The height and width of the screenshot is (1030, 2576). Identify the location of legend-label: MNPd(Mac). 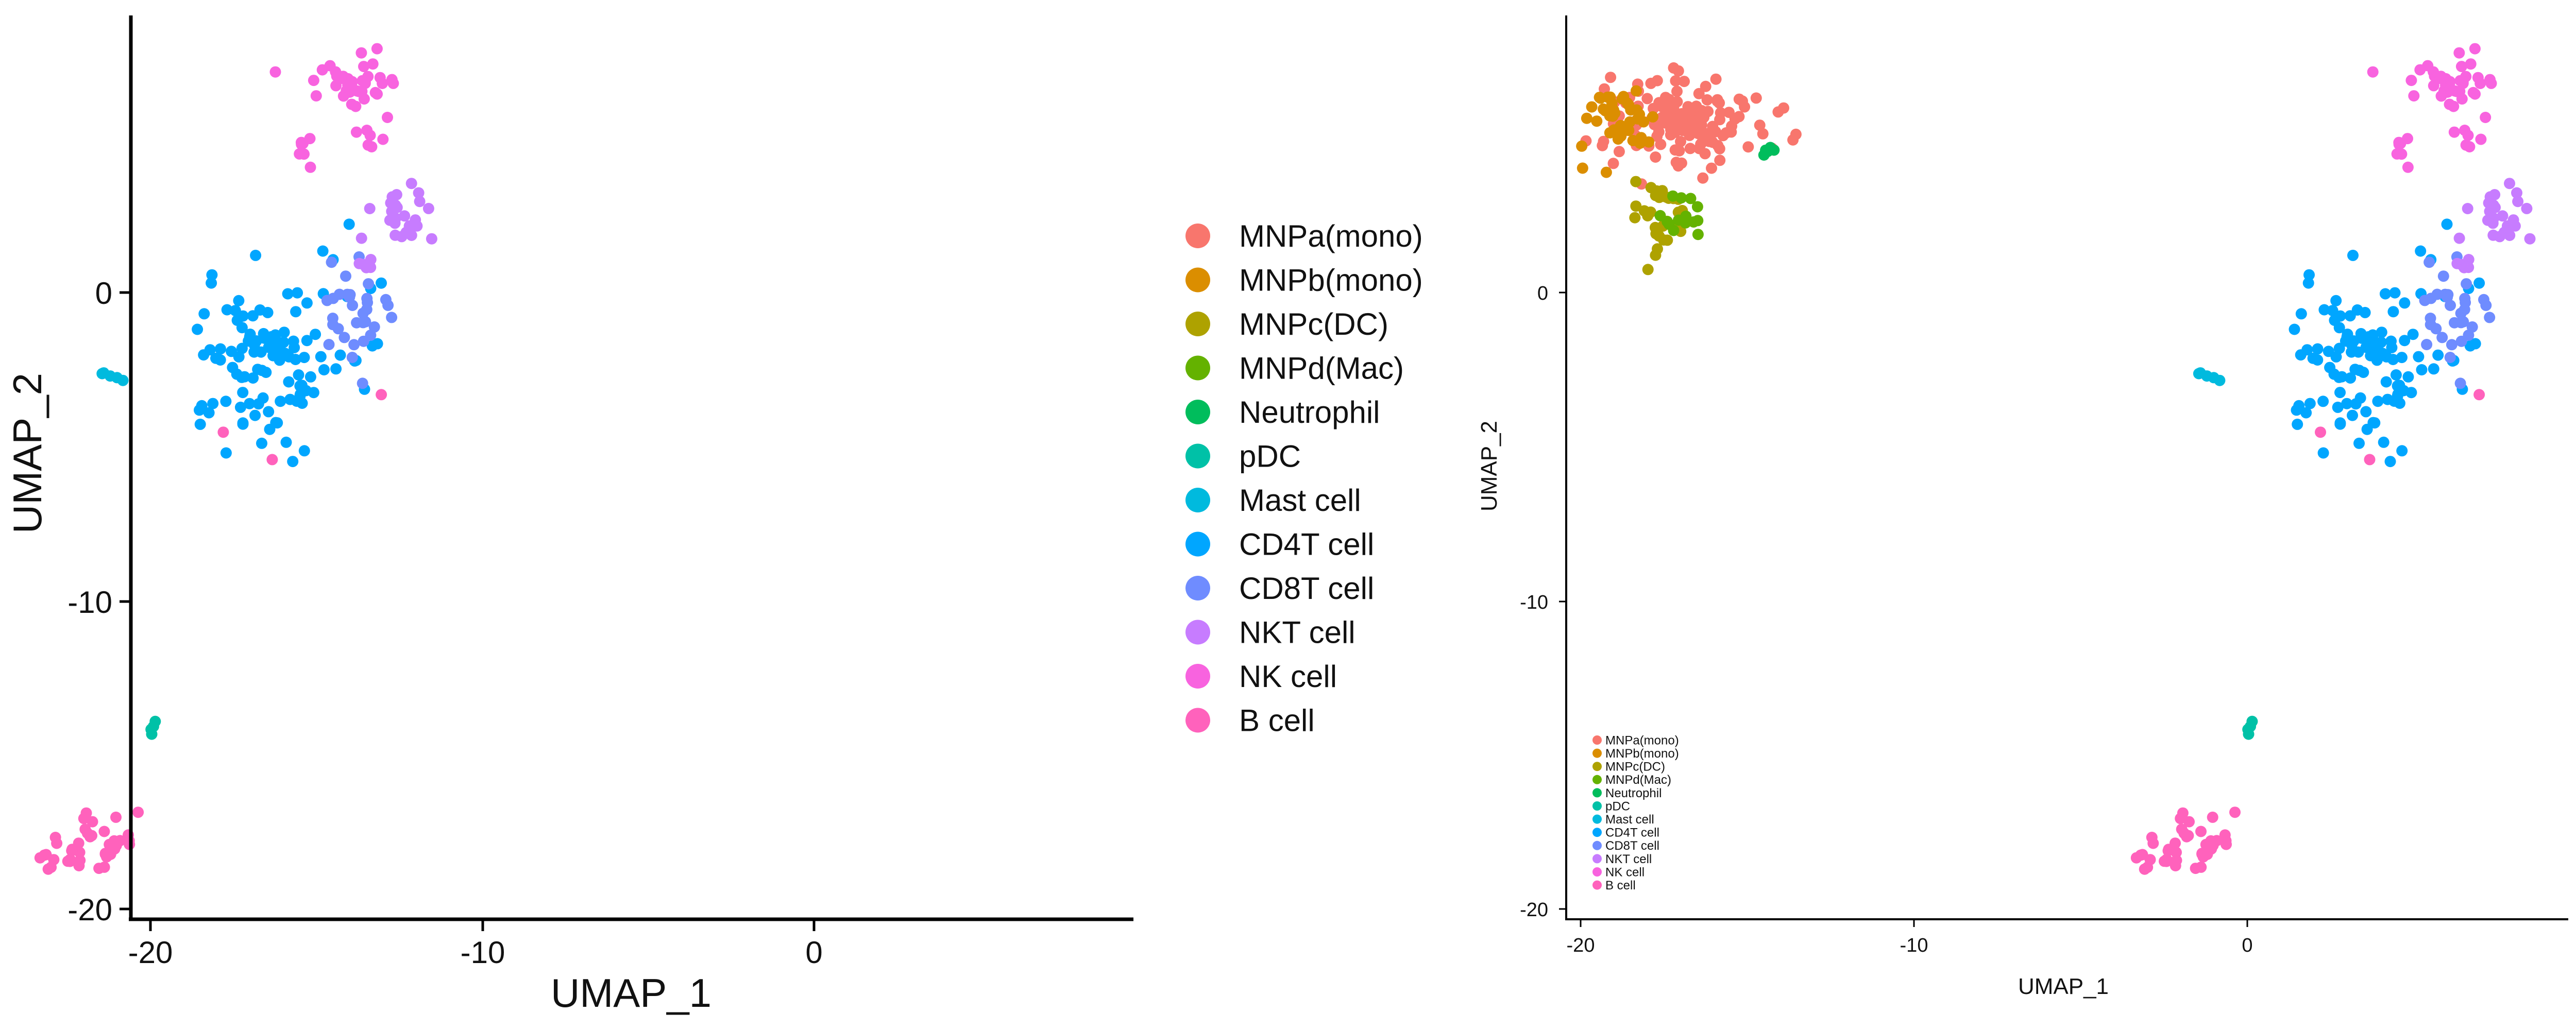
(1321, 368).